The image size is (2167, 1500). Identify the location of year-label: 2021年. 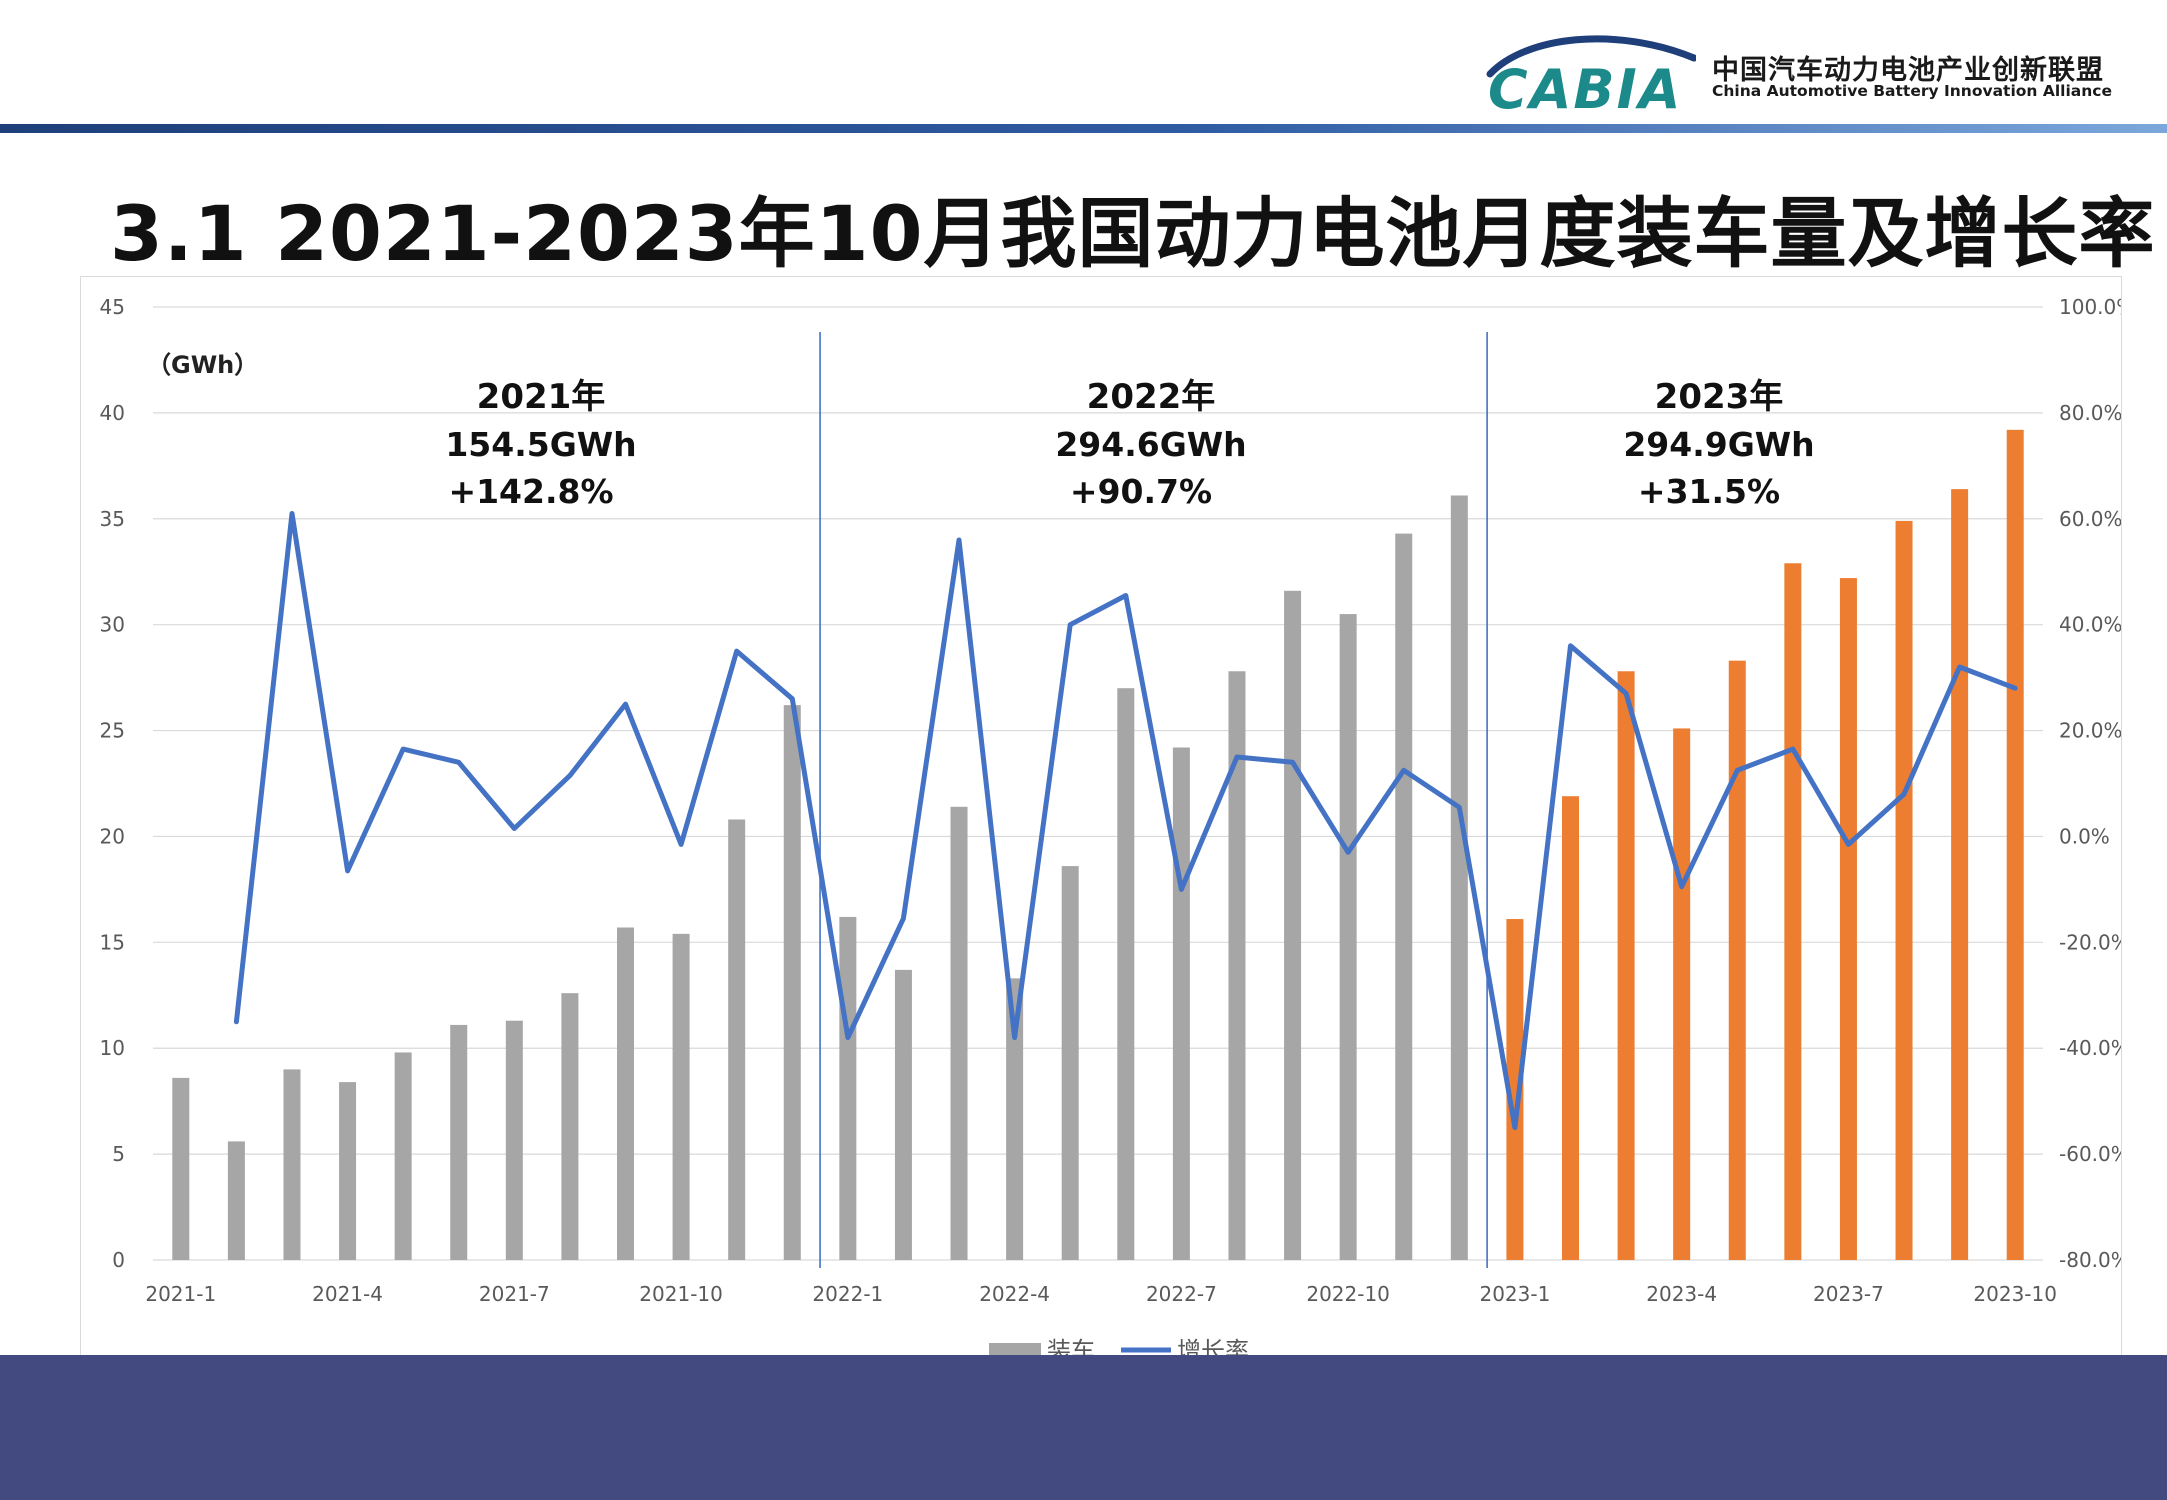
(541, 397).